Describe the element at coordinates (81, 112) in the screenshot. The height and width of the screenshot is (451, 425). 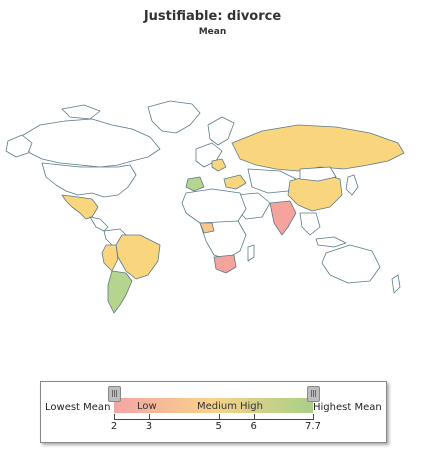
I see `region-arctic-islands` at that location.